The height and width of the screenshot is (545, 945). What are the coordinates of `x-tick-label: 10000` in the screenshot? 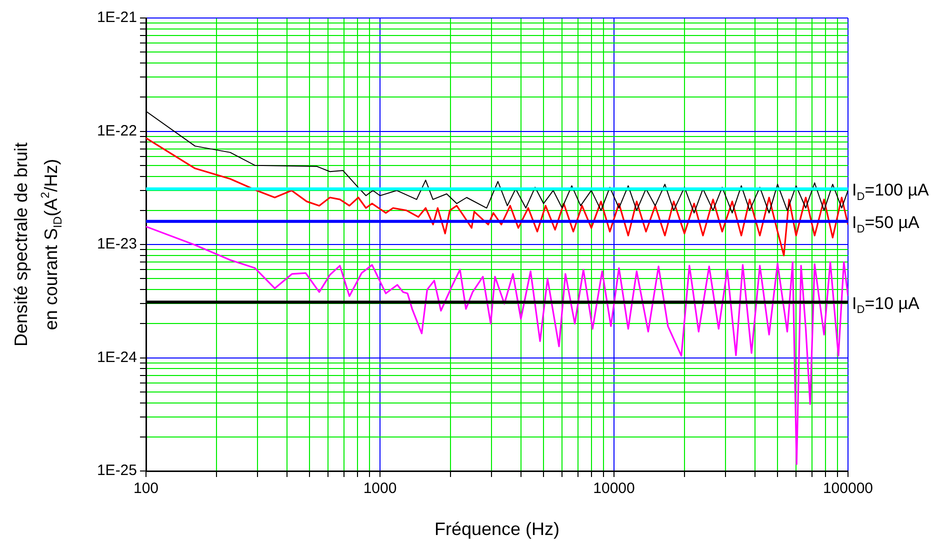 It's located at (614, 489).